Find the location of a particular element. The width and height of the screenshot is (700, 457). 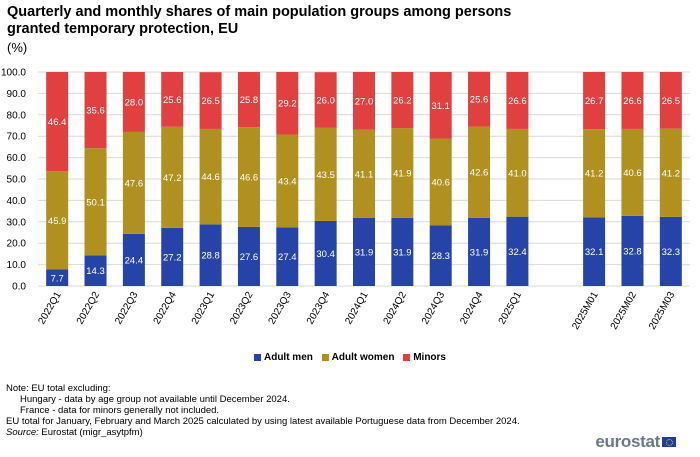

x-tick-label: 2022Q4 is located at coordinates (166, 308).